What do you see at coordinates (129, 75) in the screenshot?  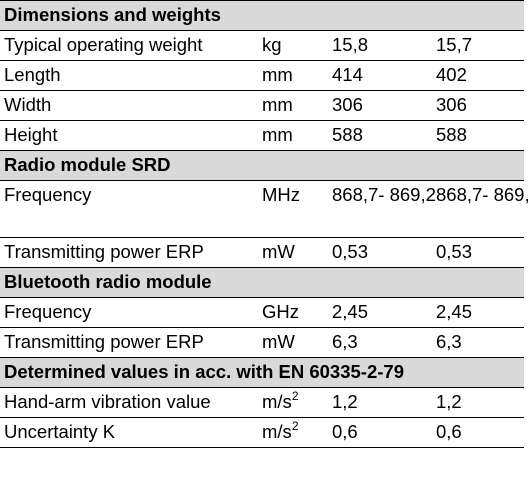 I see `row-label: Length` at bounding box center [129, 75].